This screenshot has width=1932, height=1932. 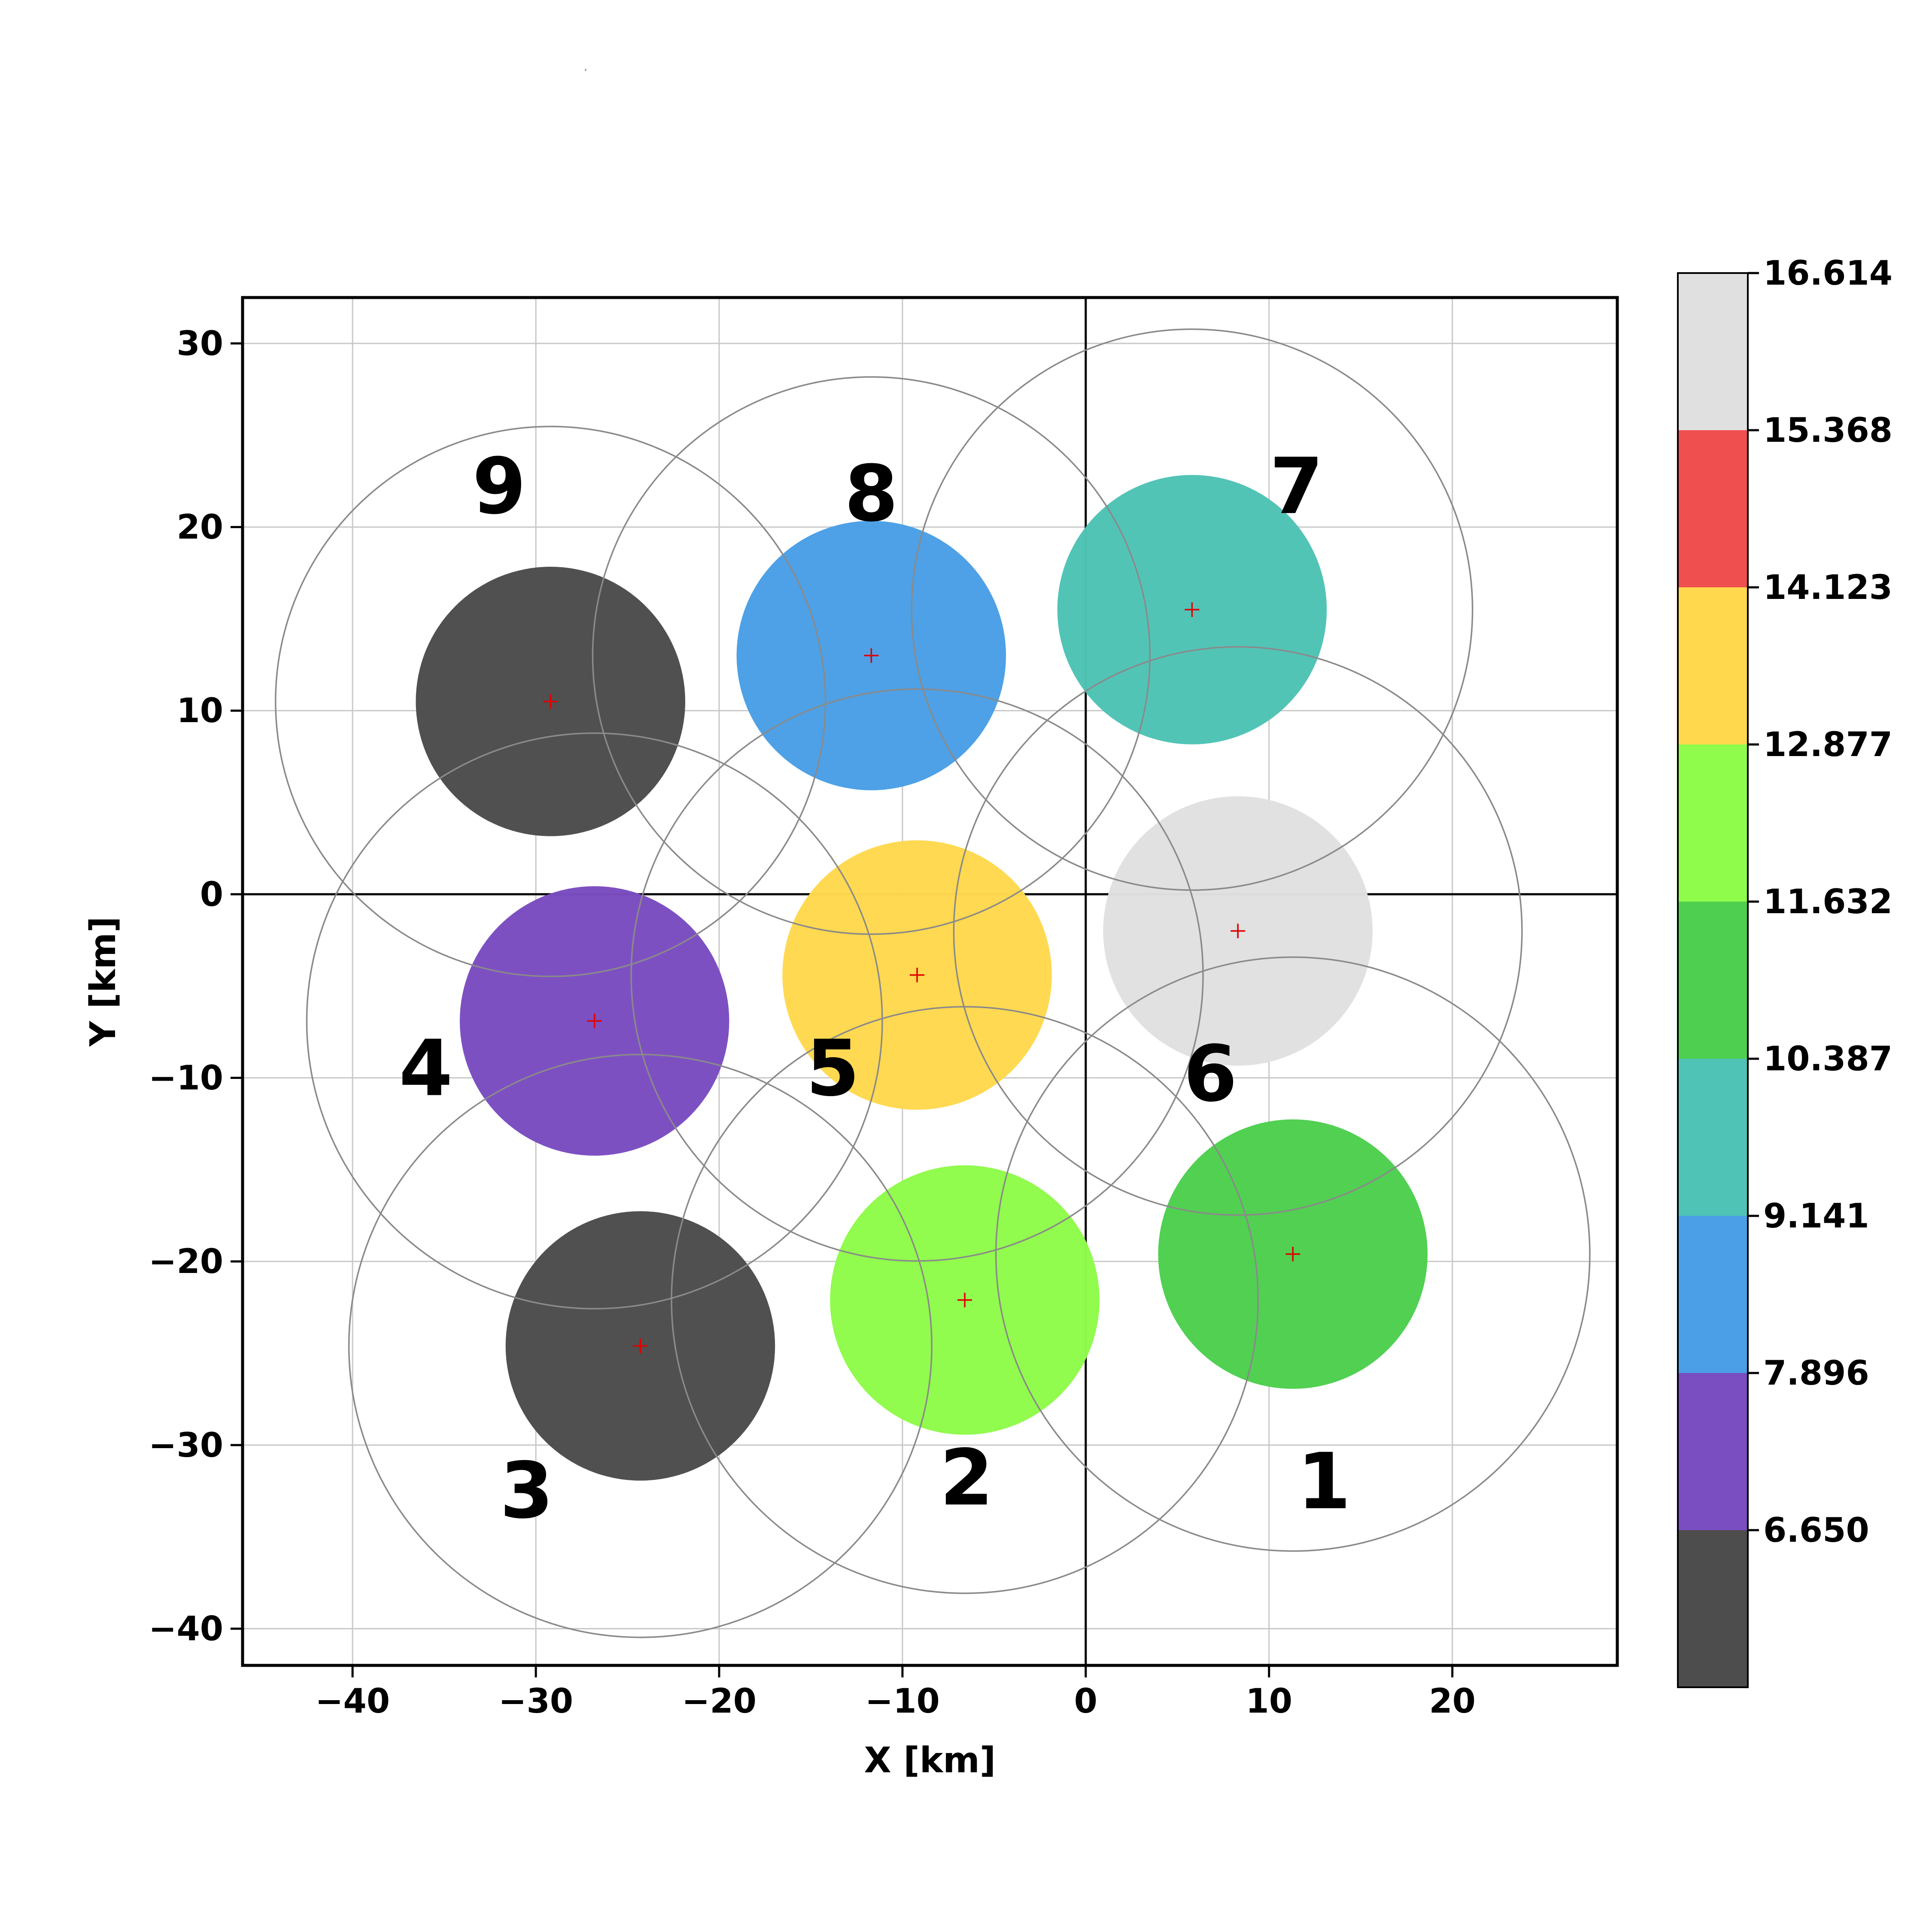 What do you see at coordinates (212, 895) in the screenshot?
I see `y-tick-label: 0` at bounding box center [212, 895].